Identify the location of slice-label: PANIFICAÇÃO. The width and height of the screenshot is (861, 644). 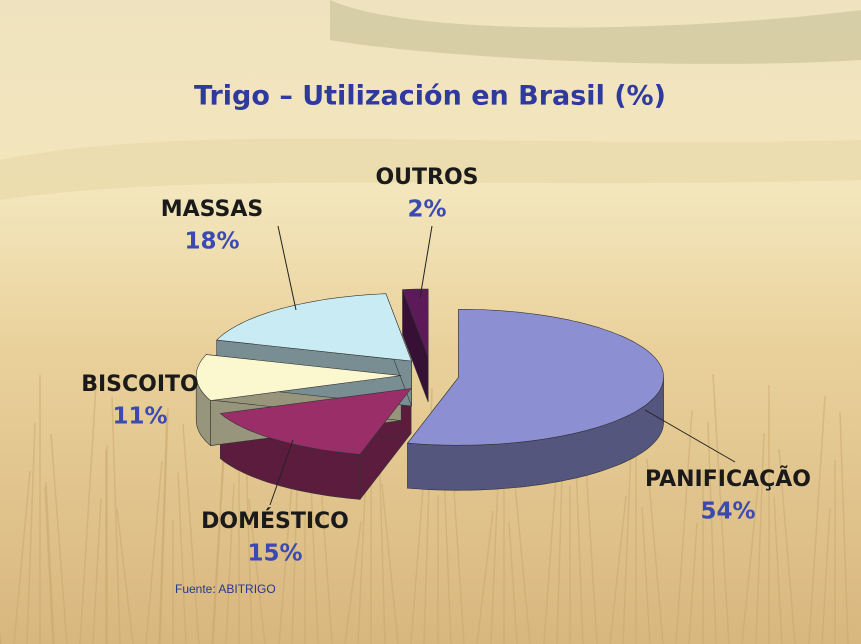
(728, 479).